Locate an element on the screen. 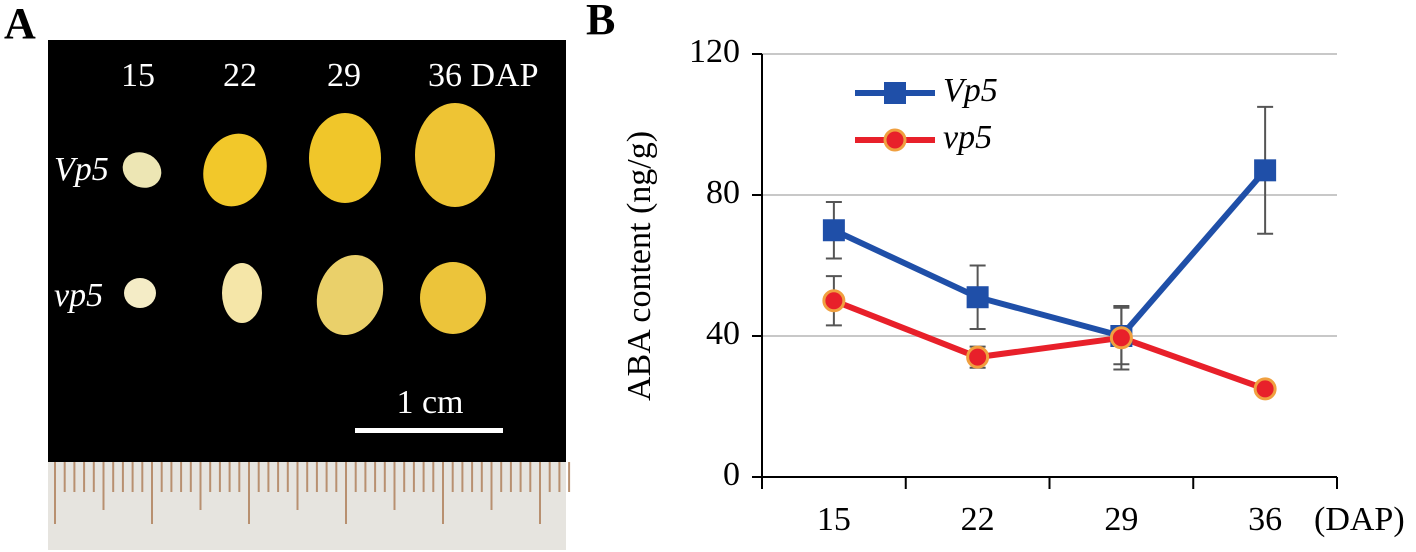  legend-label: vp5 is located at coordinates (967, 137).